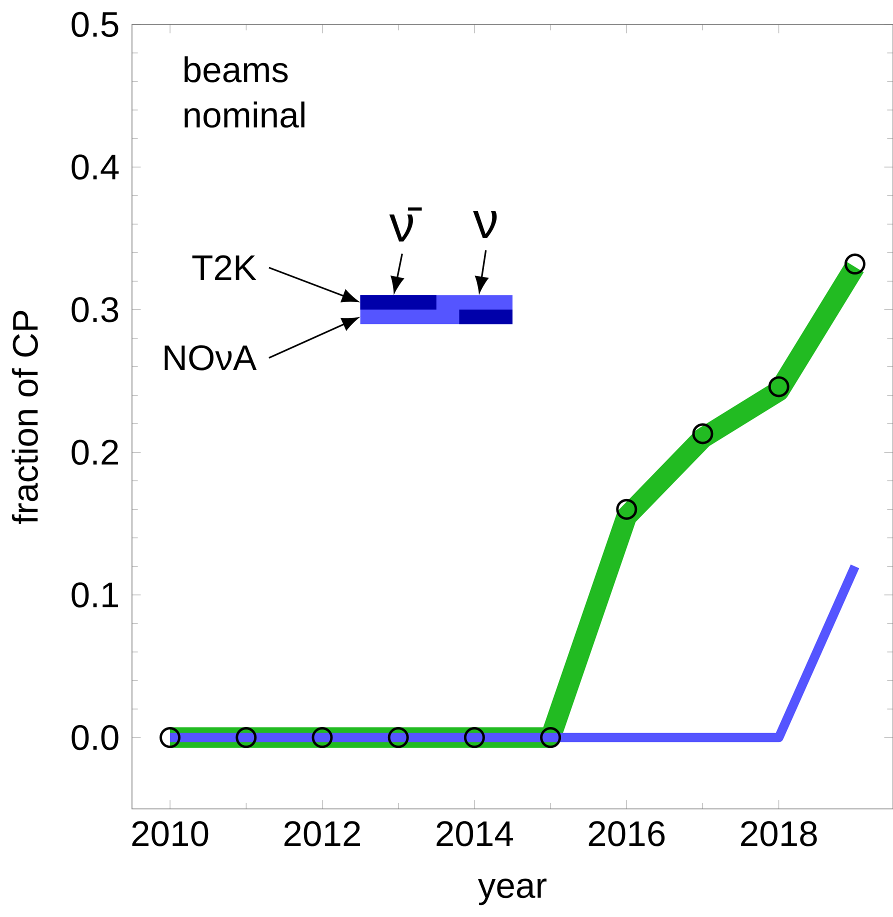  I want to click on y-tick-label: 0.1, so click(94, 595).